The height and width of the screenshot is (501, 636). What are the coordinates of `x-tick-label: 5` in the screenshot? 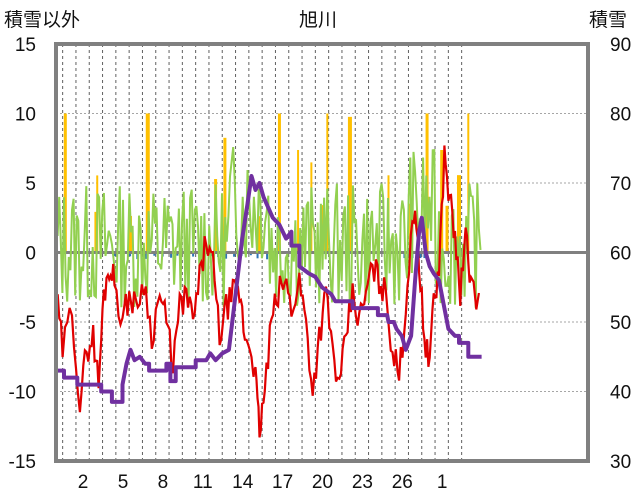 It's located at (123, 482).